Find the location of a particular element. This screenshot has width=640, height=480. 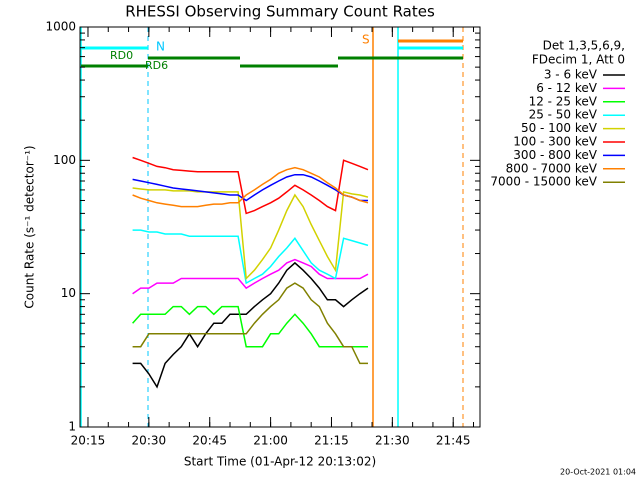

legend-label: 7000 - 15000 keV is located at coordinates (543, 182).